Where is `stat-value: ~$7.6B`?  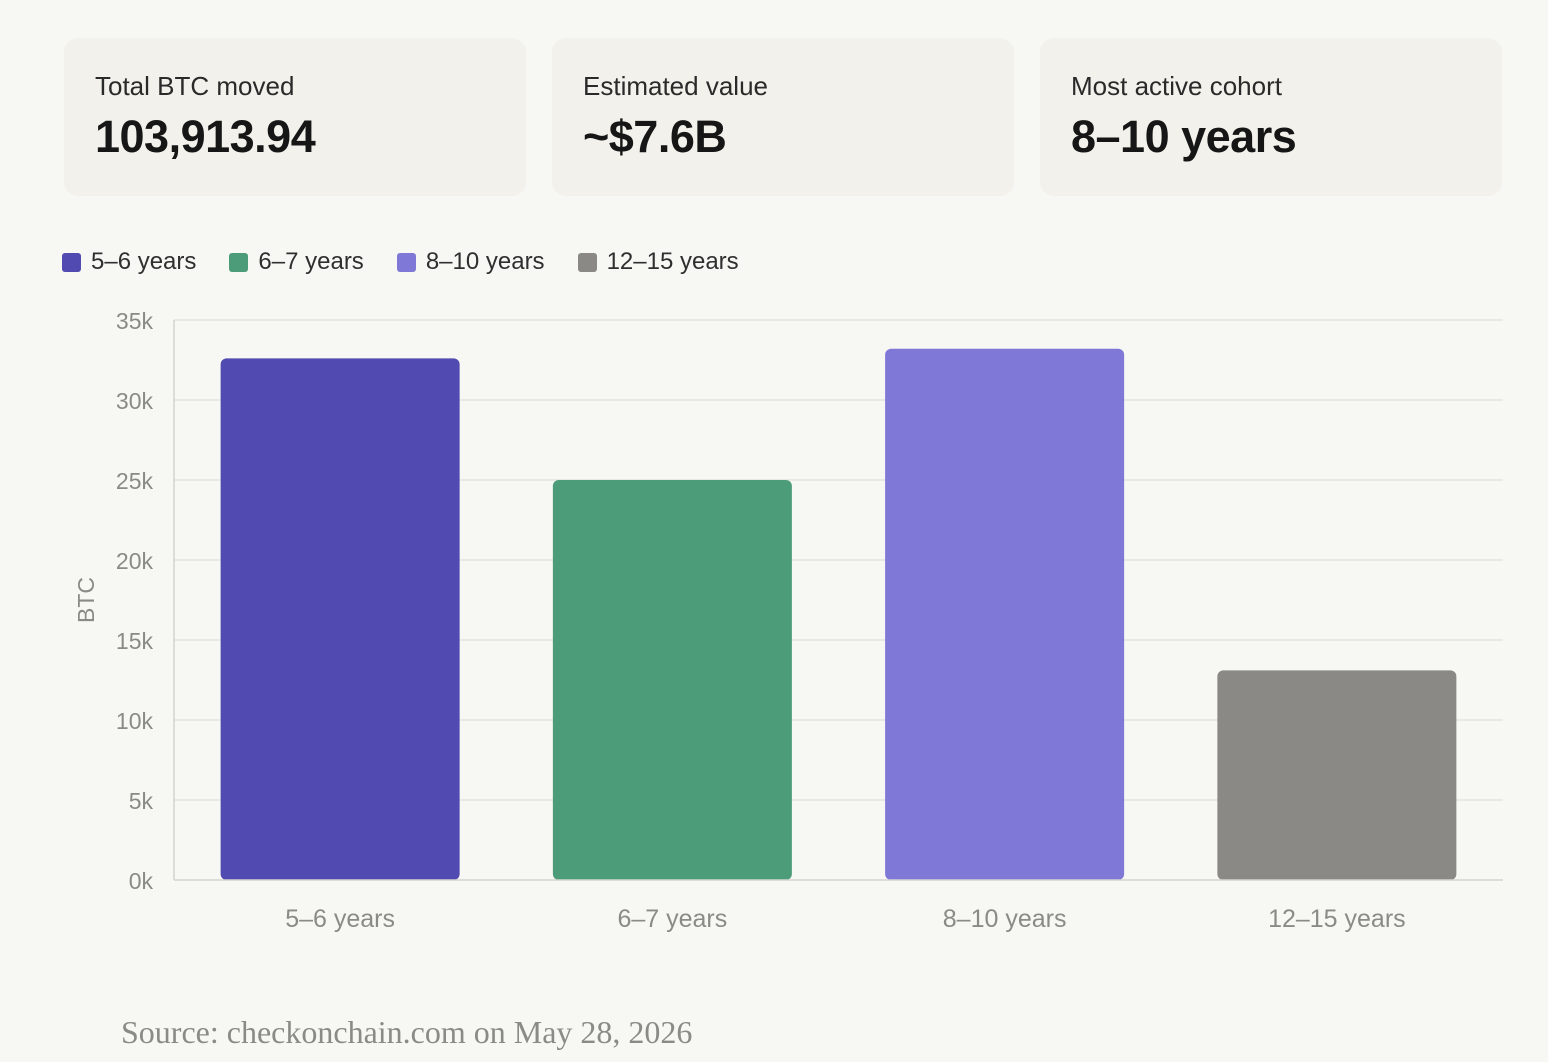 stat-value: ~$7.6B is located at coordinates (655, 136).